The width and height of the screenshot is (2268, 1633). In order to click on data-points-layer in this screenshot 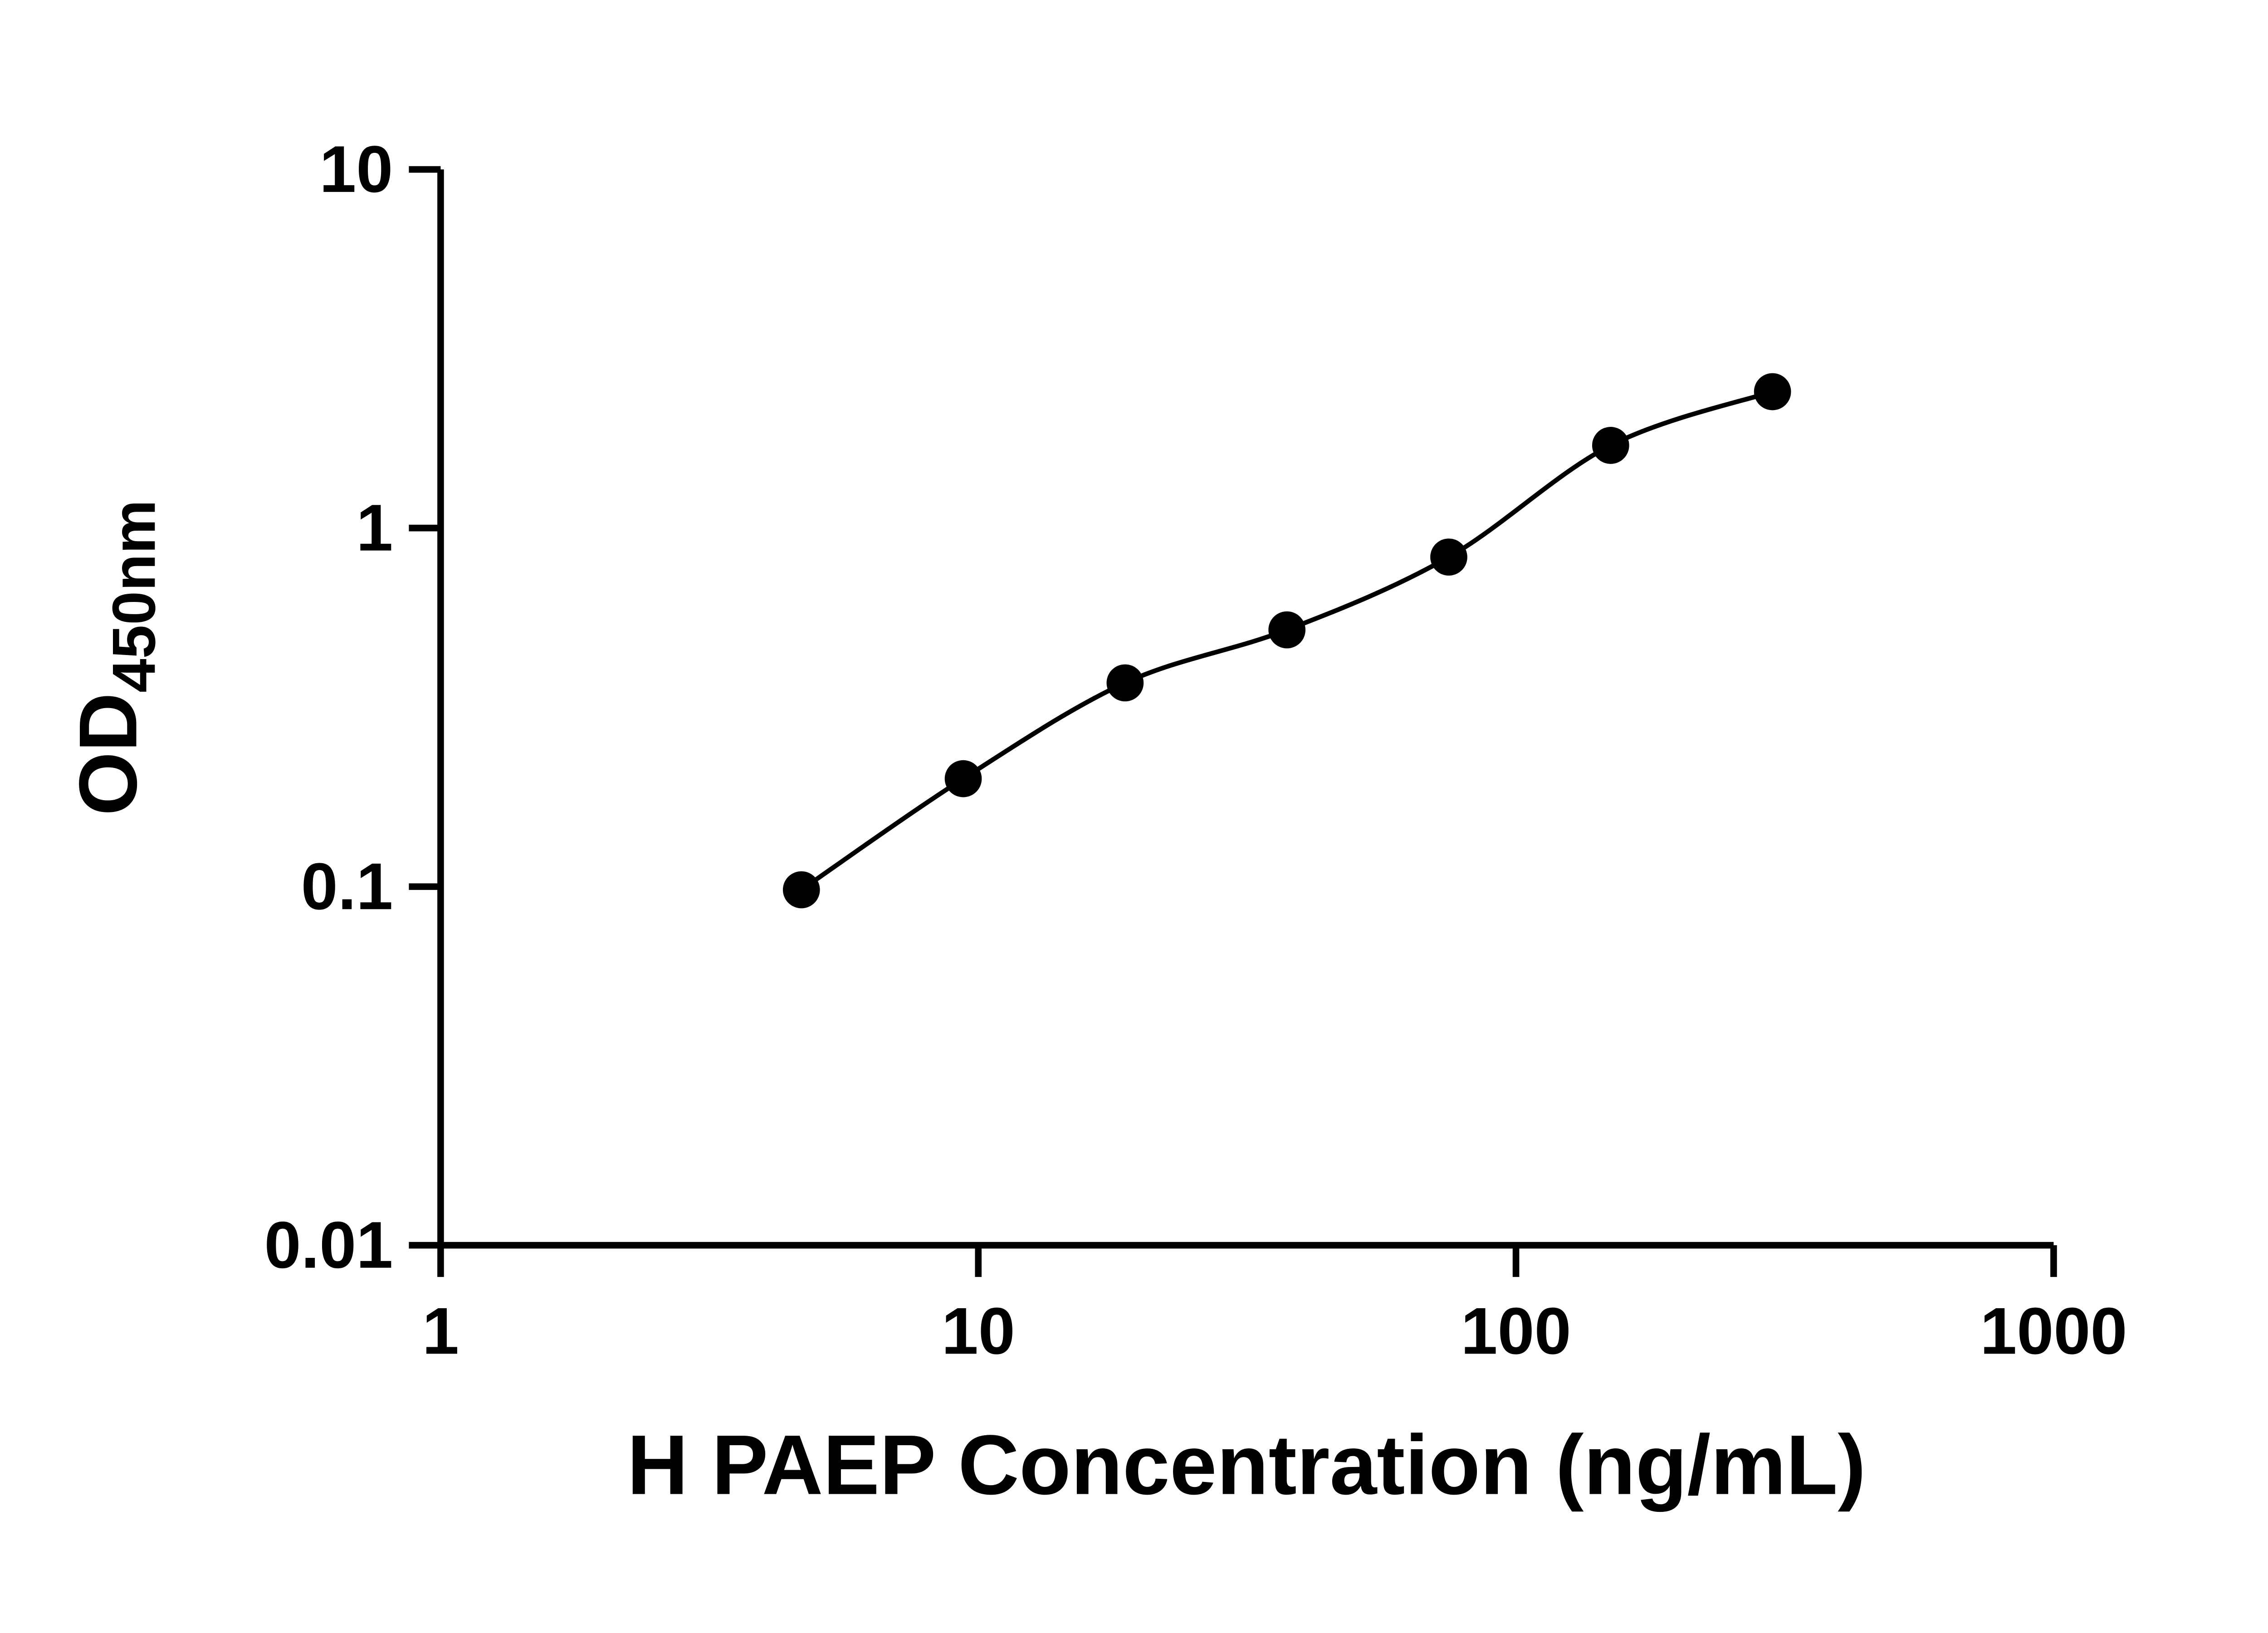, I will do `click(1287, 641)`.